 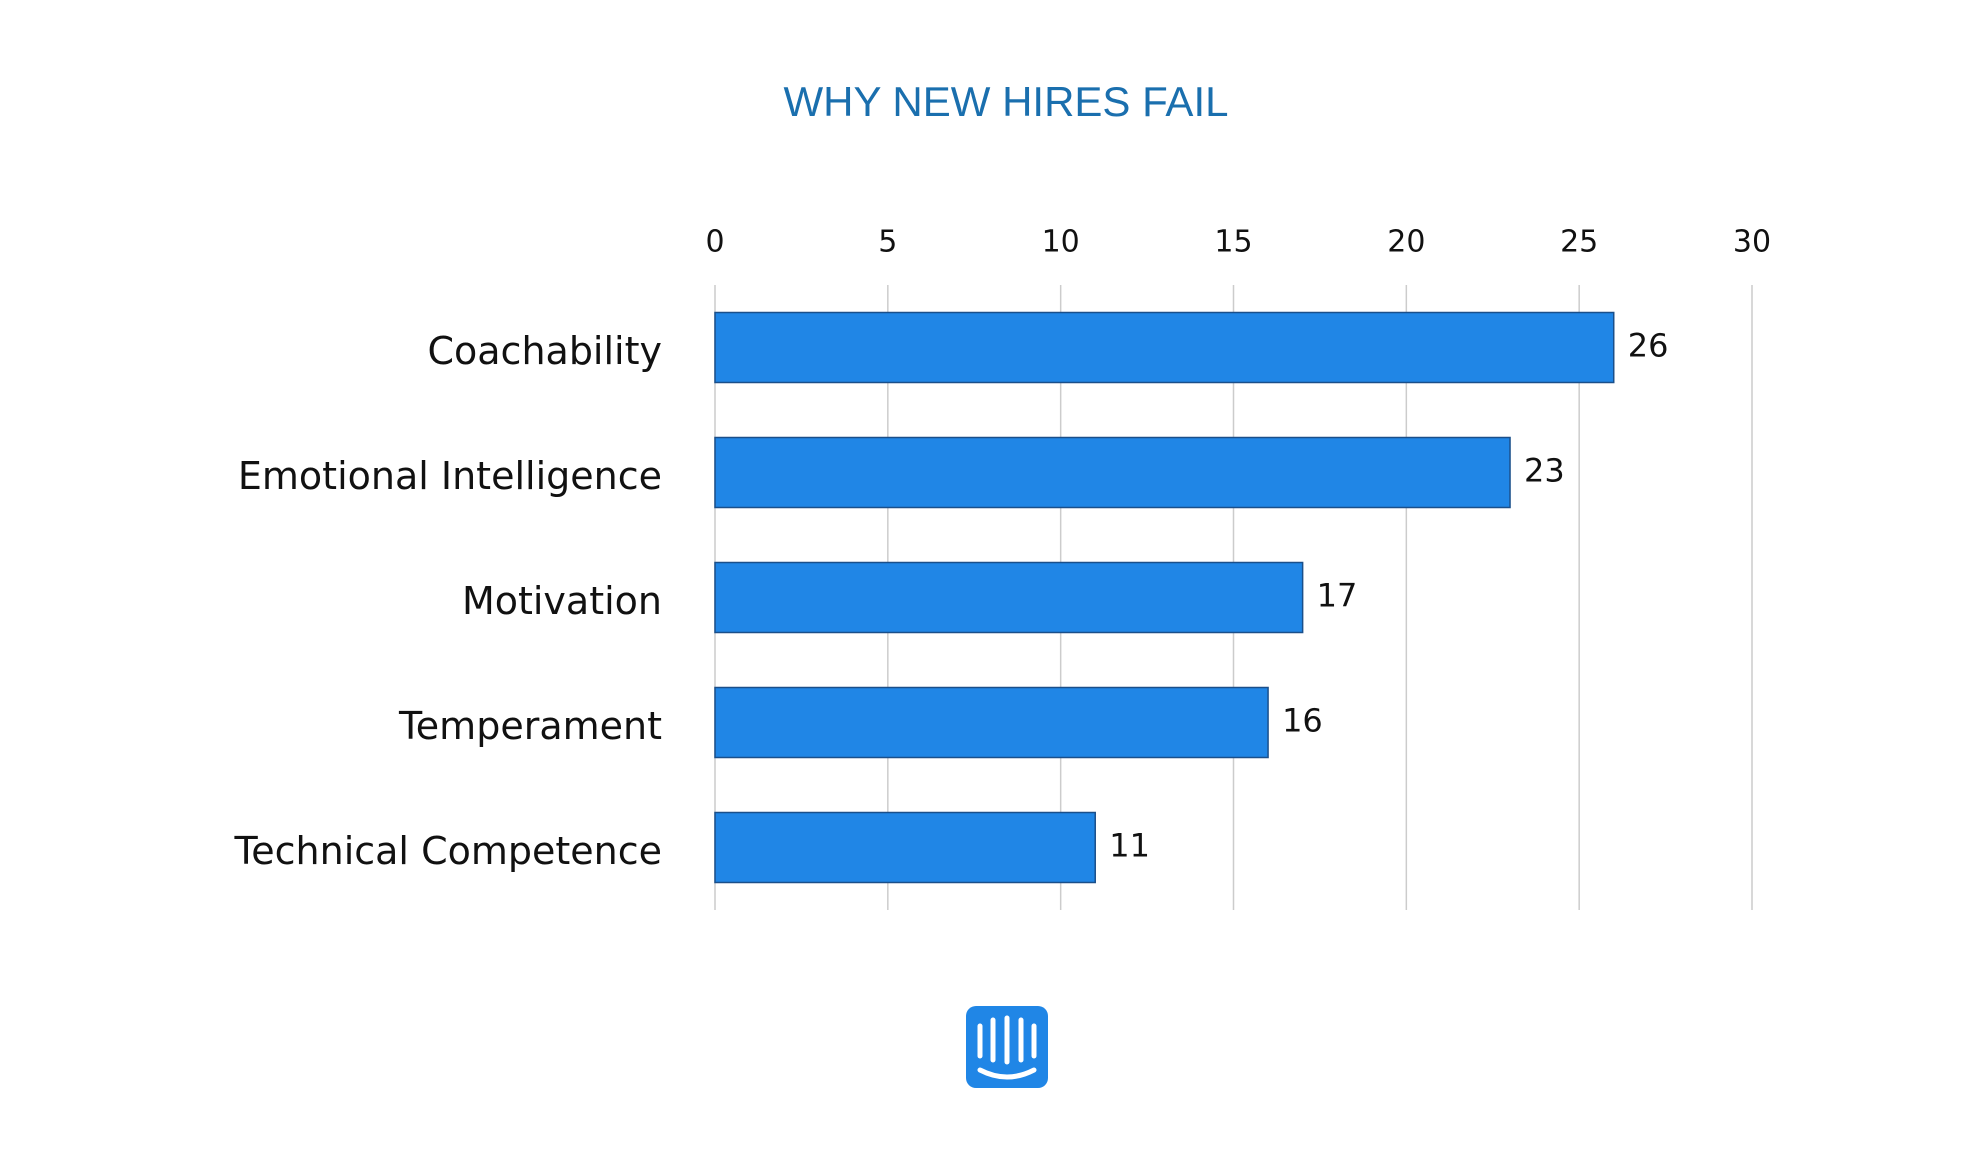 What do you see at coordinates (1006, 101) in the screenshot?
I see `chart-title: WHY NEW HIRES FAIL` at bounding box center [1006, 101].